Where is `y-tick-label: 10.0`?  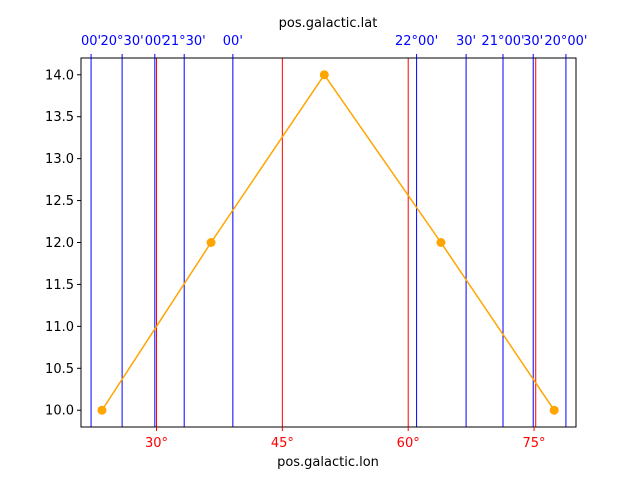 y-tick-label: 10.0 is located at coordinates (59, 411).